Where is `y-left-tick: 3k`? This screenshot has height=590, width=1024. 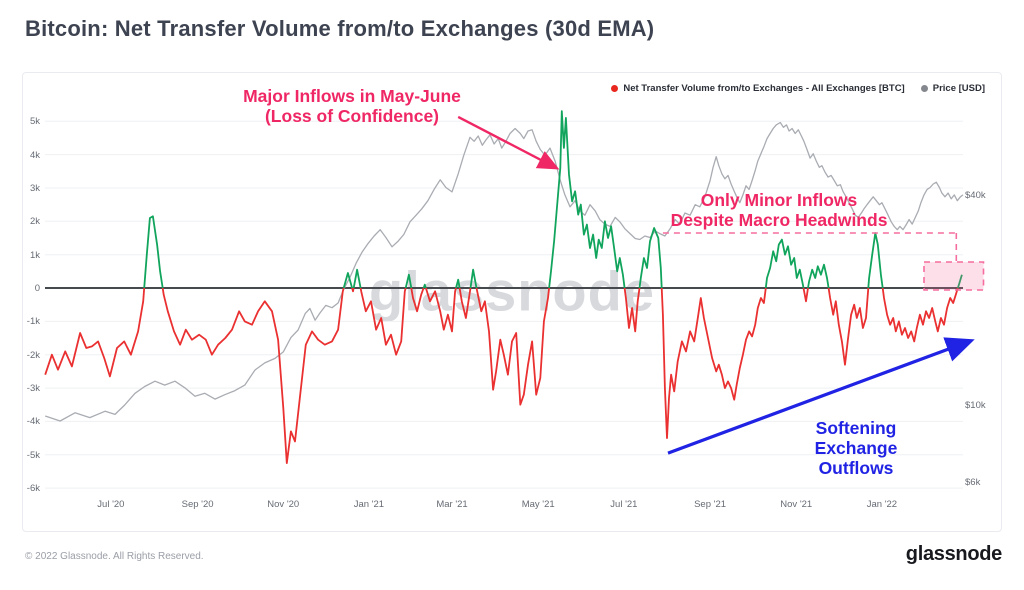
y-left-tick: 3k is located at coordinates (34, 188).